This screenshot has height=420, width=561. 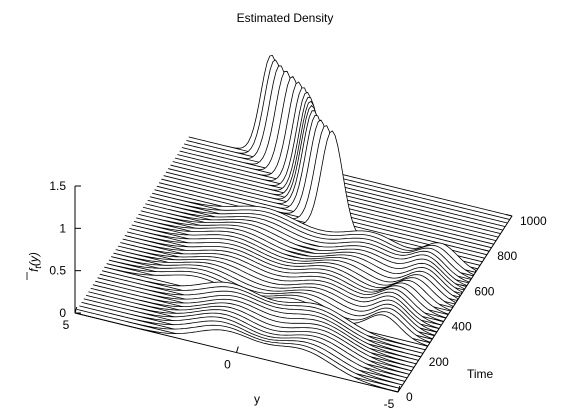 What do you see at coordinates (409, 397) in the screenshot?
I see `y-tick-label: 0` at bounding box center [409, 397].